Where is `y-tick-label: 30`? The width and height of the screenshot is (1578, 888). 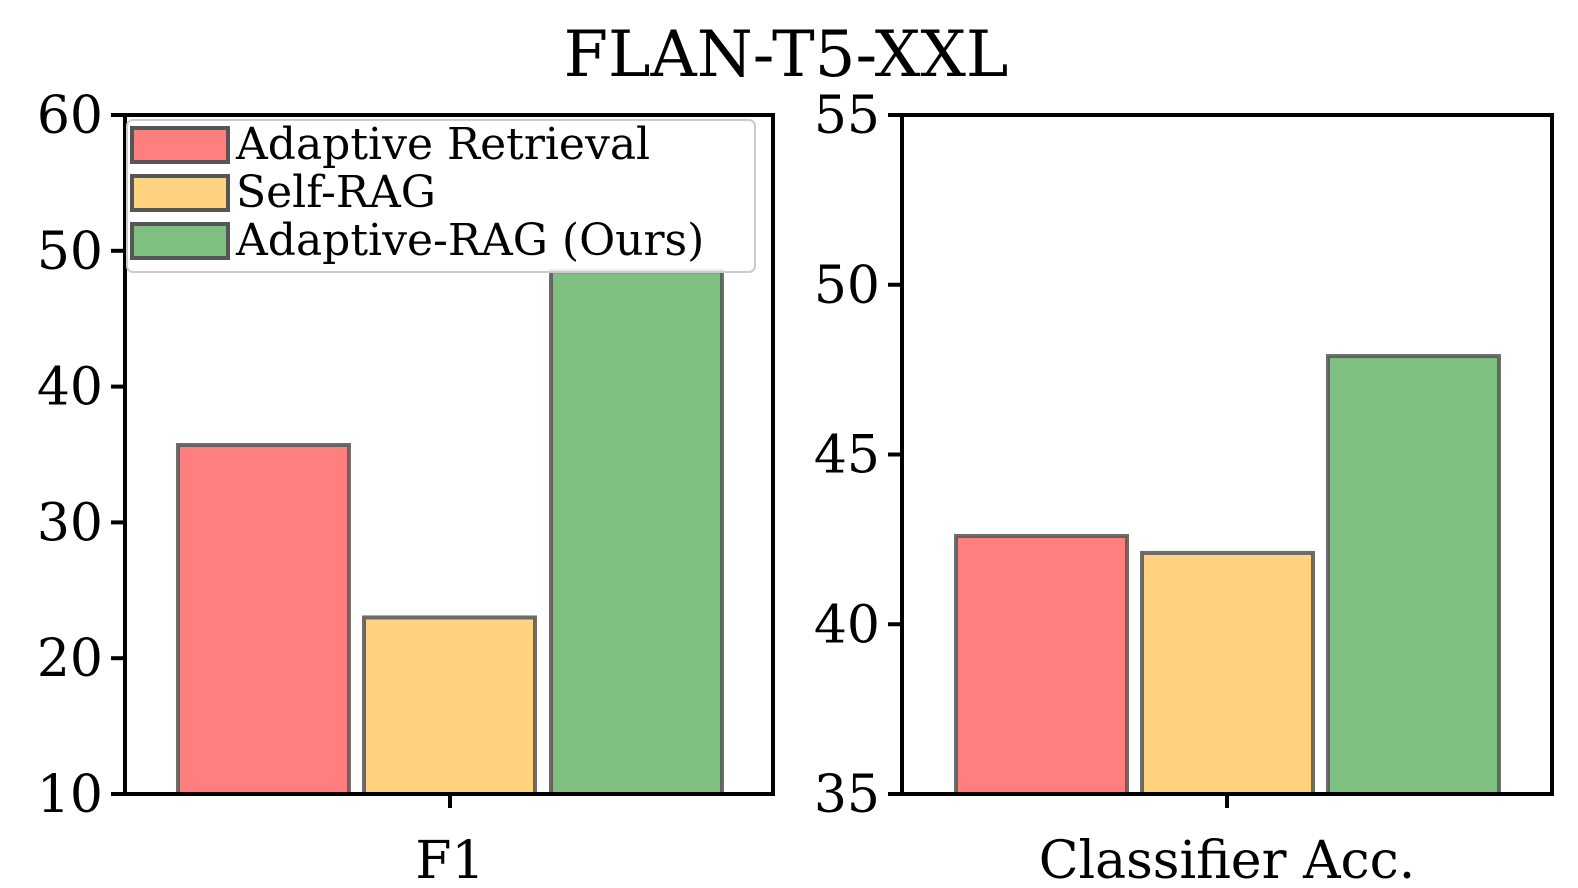
y-tick-label: 30 is located at coordinates (70, 523).